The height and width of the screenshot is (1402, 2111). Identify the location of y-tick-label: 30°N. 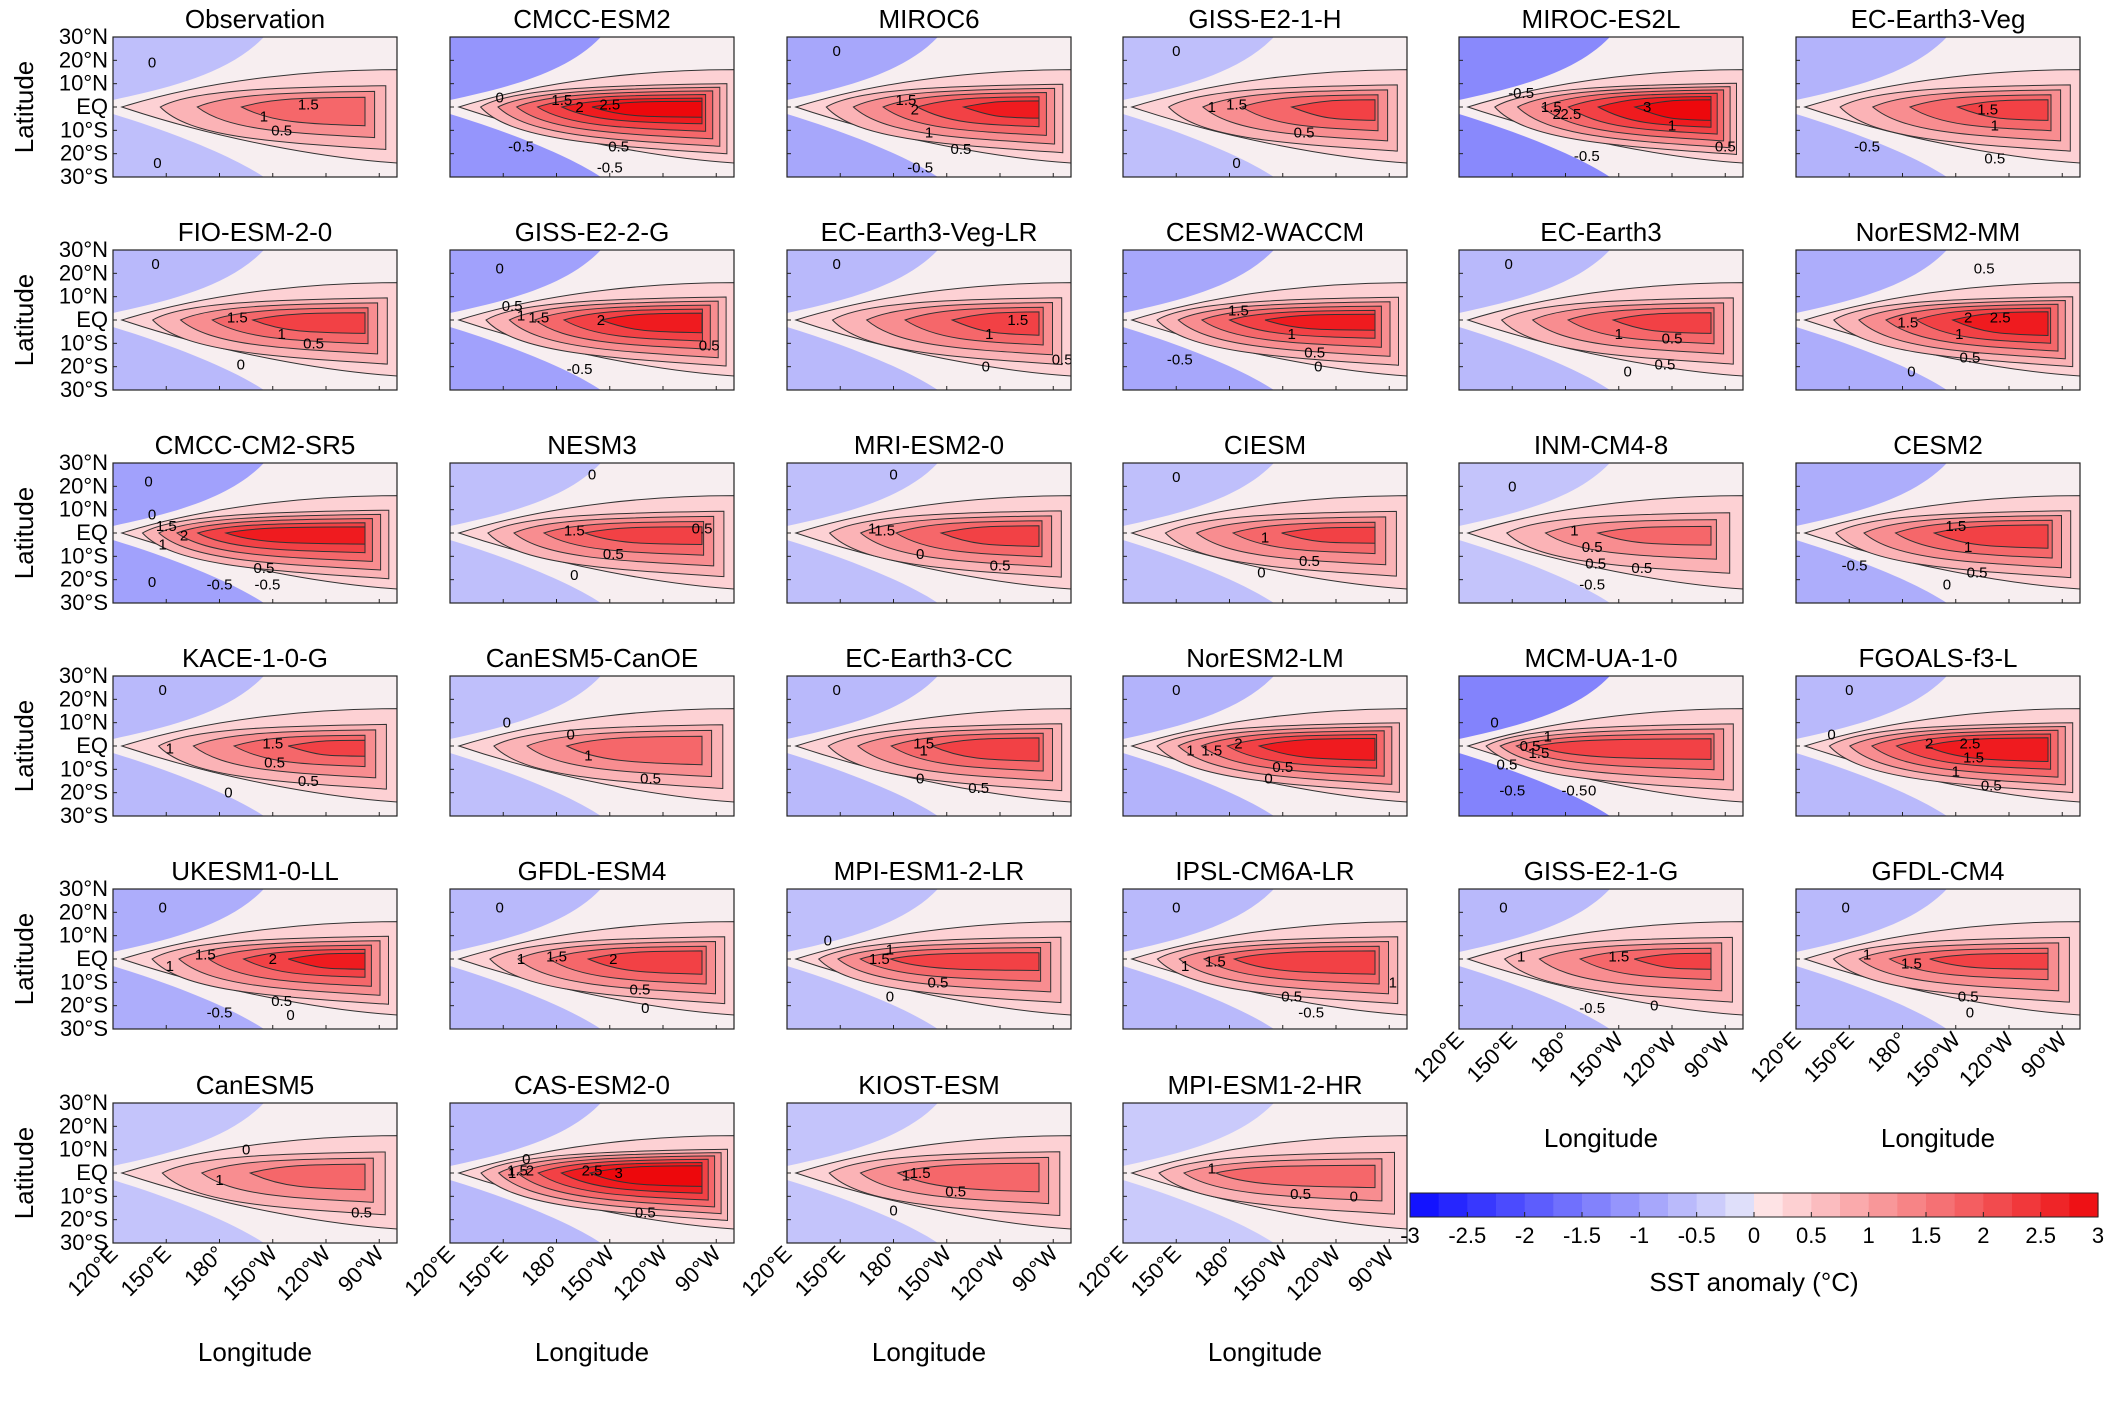
(83, 1102).